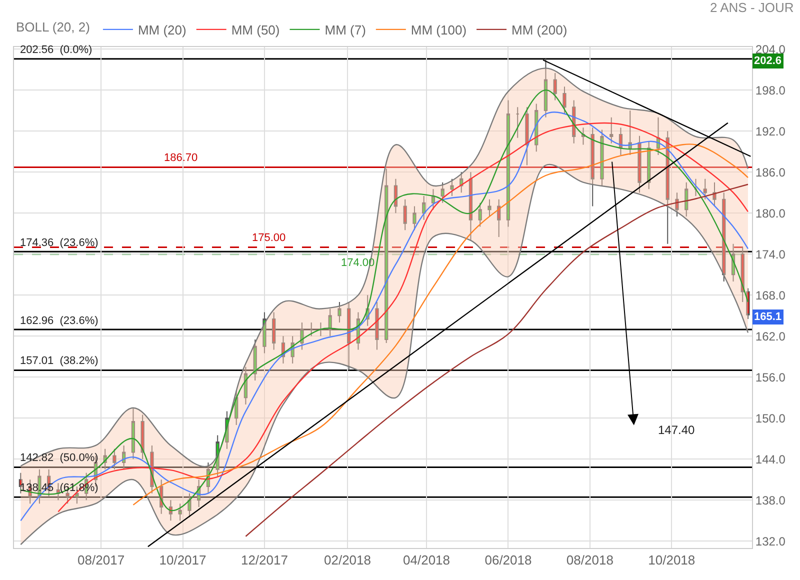 The height and width of the screenshot is (580, 800). What do you see at coordinates (677, 430) in the screenshot?
I see `annotation: 147.40` at bounding box center [677, 430].